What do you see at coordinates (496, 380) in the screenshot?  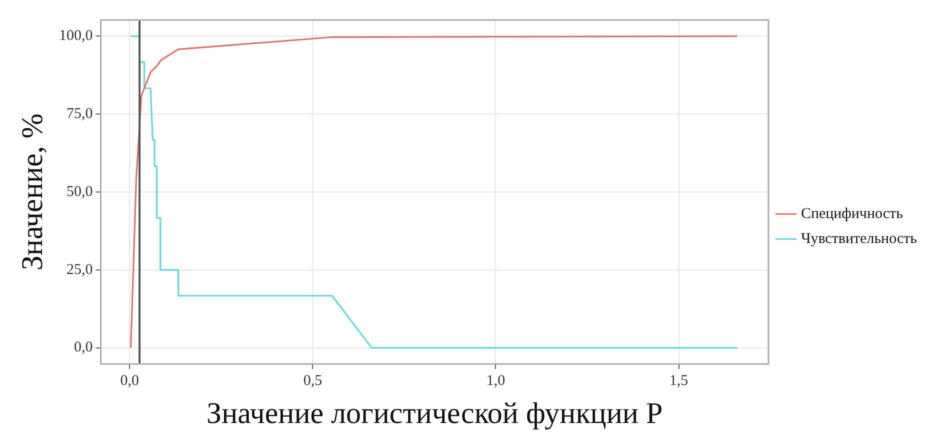 I see `x-tick-label: 1,0` at bounding box center [496, 380].